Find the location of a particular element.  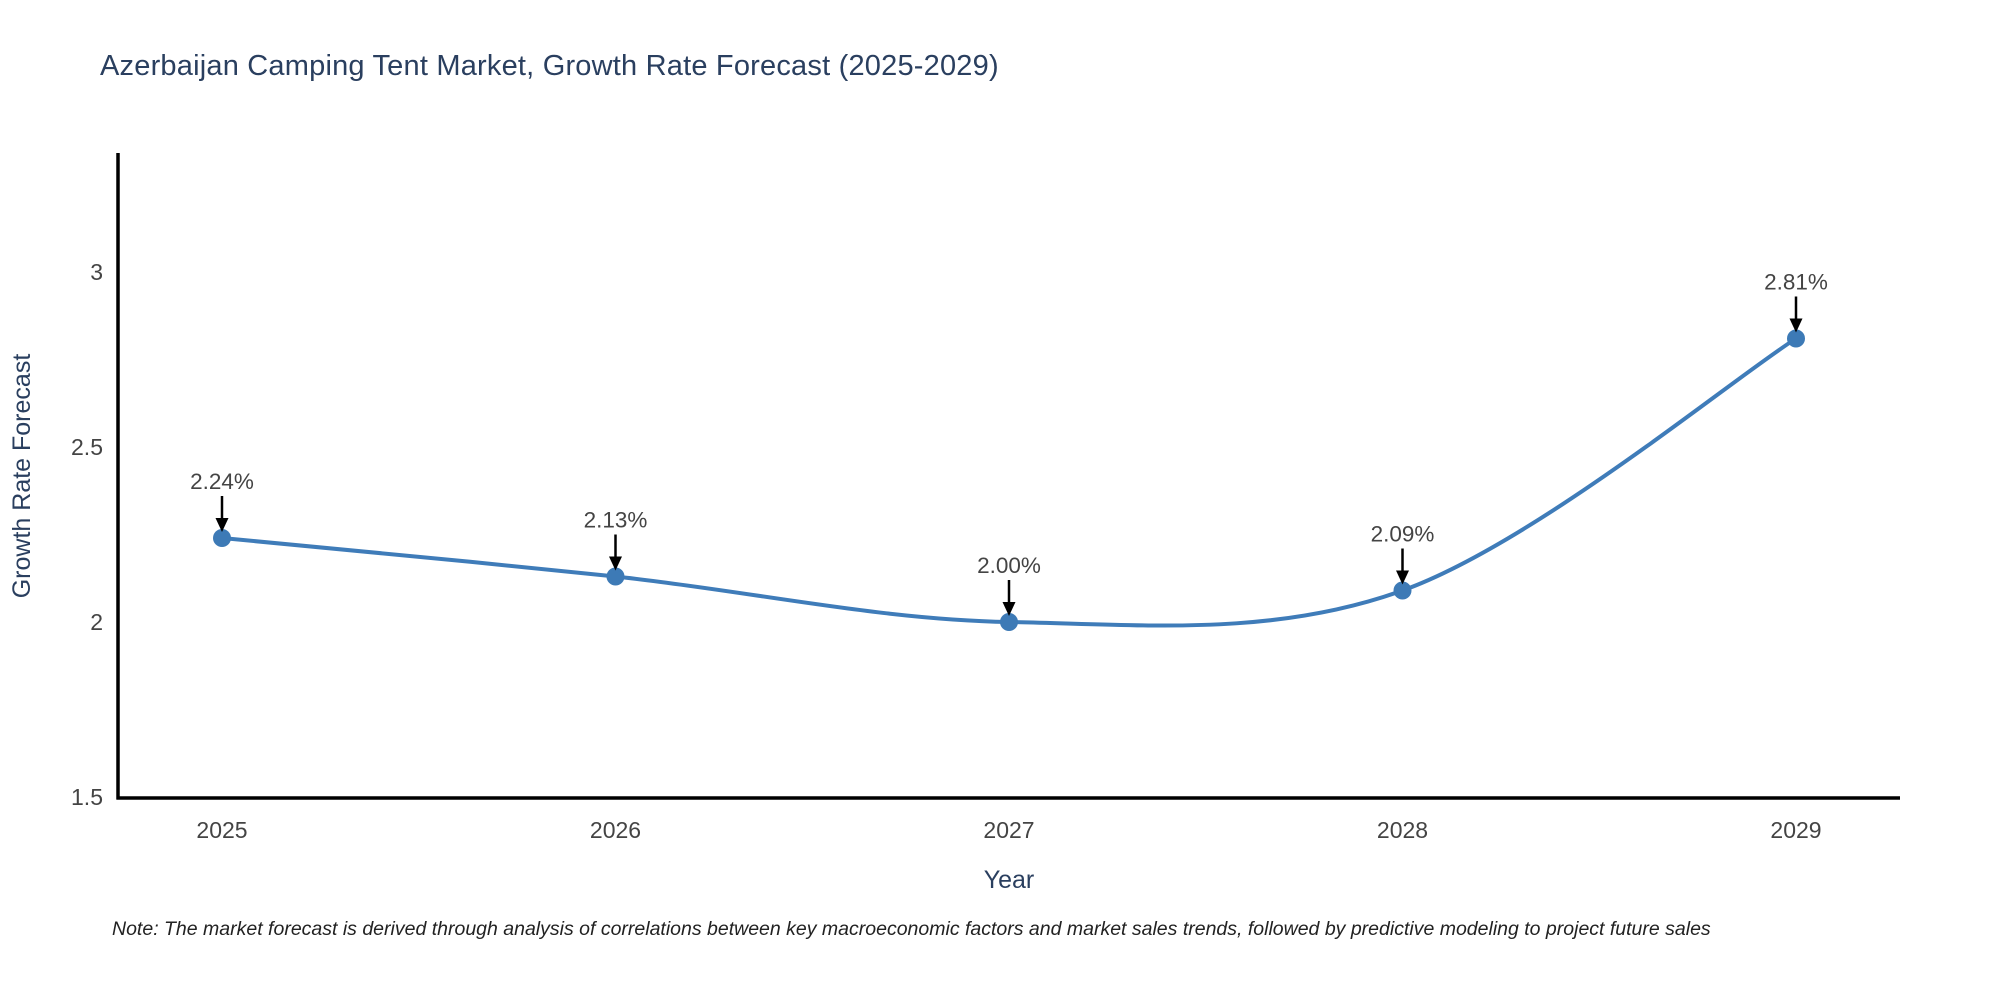

x-tick-label: 2026 is located at coordinates (615, 830).